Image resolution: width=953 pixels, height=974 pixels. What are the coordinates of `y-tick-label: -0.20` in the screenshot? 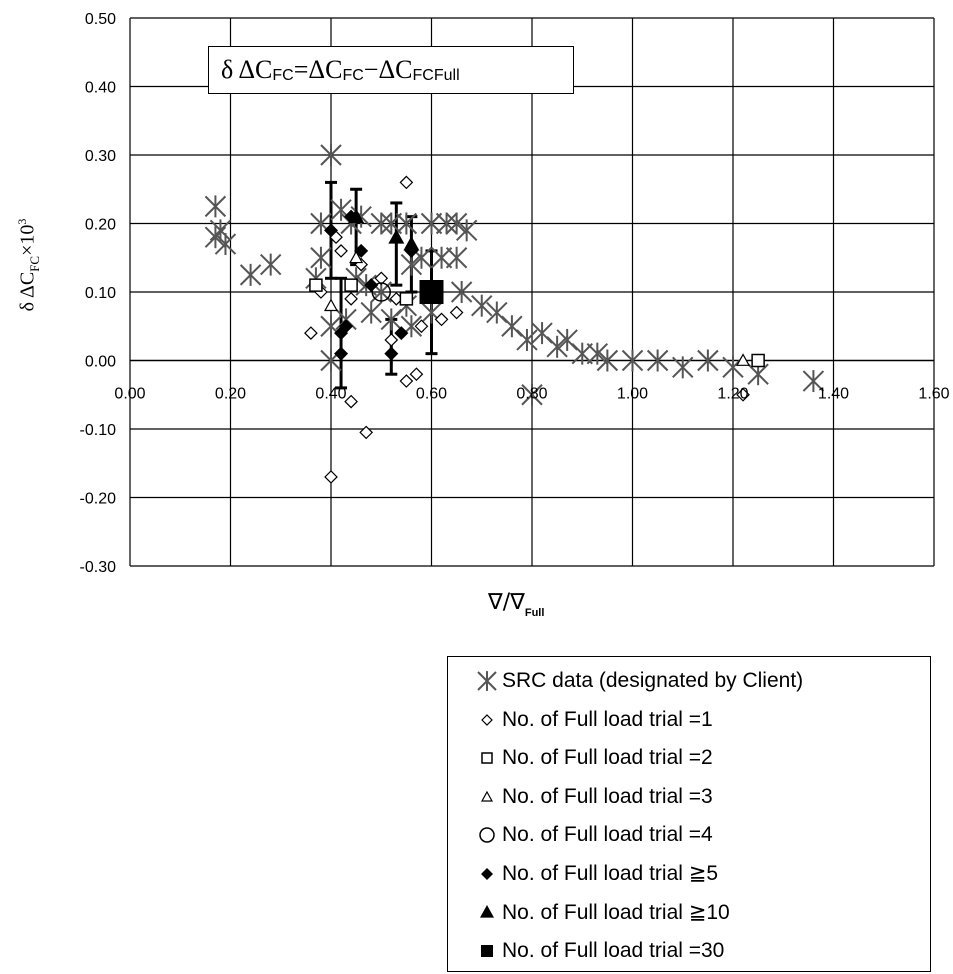 It's located at (98, 499).